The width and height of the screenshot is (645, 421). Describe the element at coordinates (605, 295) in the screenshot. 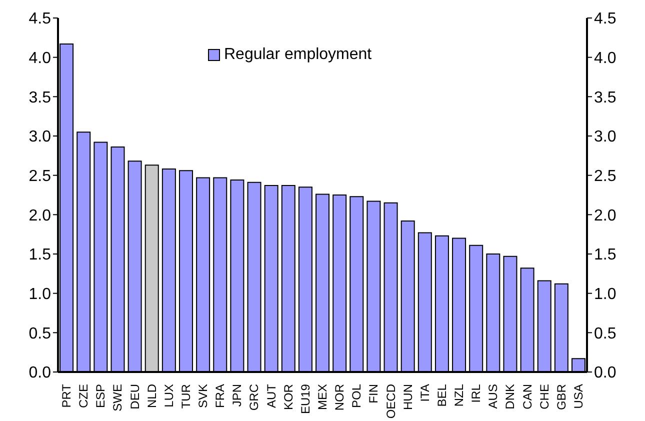

I see `y2-tick-label: 1.0` at that location.